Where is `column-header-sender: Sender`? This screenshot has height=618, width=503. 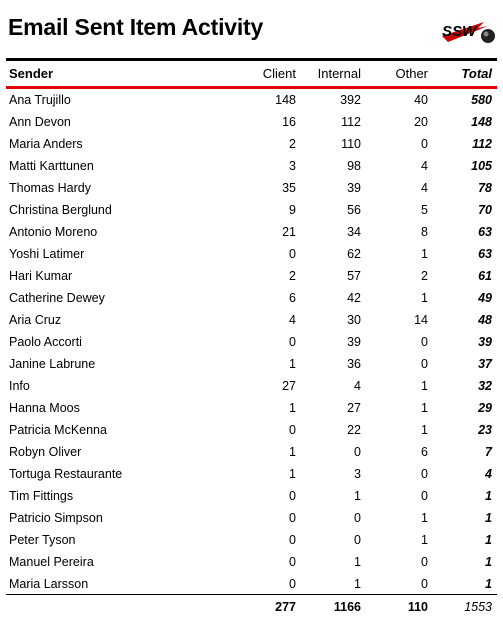
column-header-sender: Sender is located at coordinates (31, 73).